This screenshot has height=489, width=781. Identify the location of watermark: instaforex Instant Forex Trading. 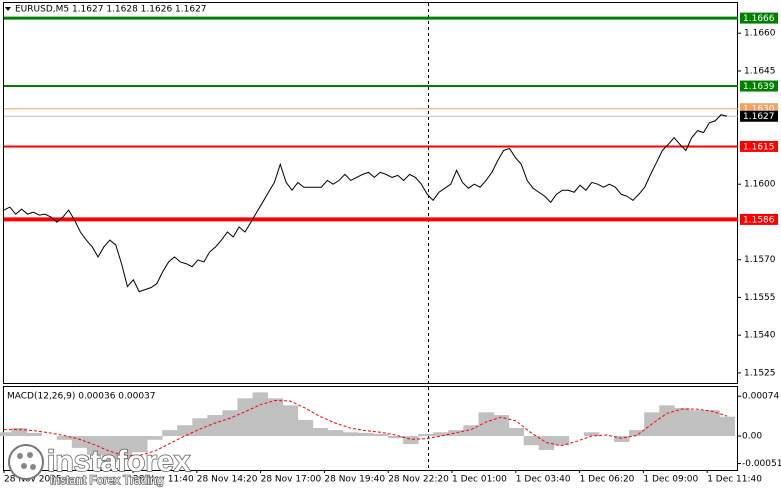
(99, 466).